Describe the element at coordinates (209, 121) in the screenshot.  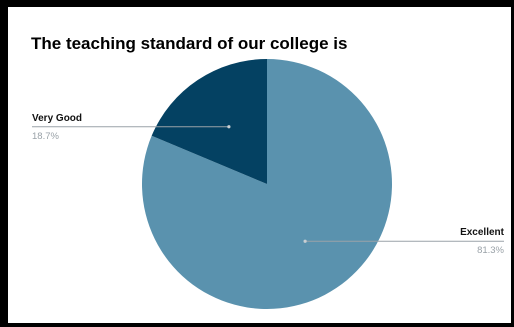
I see `pie-slice-very-good` at that location.